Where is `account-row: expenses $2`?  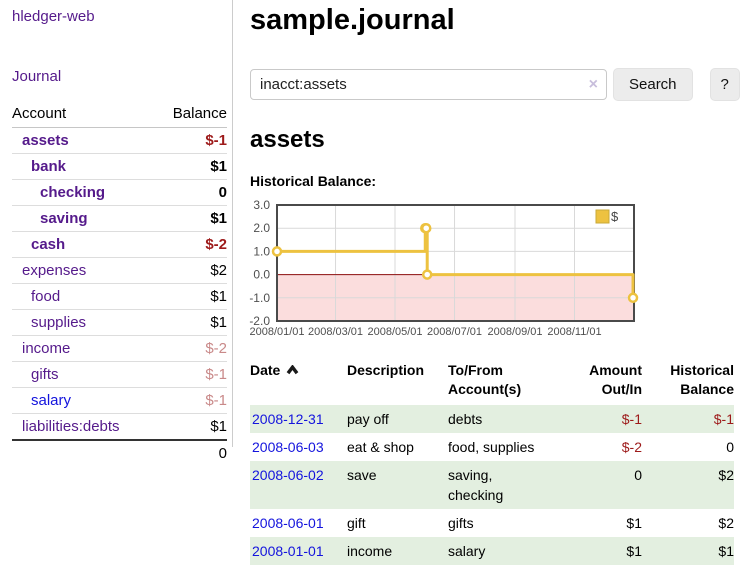
account-row: expenses $2 is located at coordinates (119, 271).